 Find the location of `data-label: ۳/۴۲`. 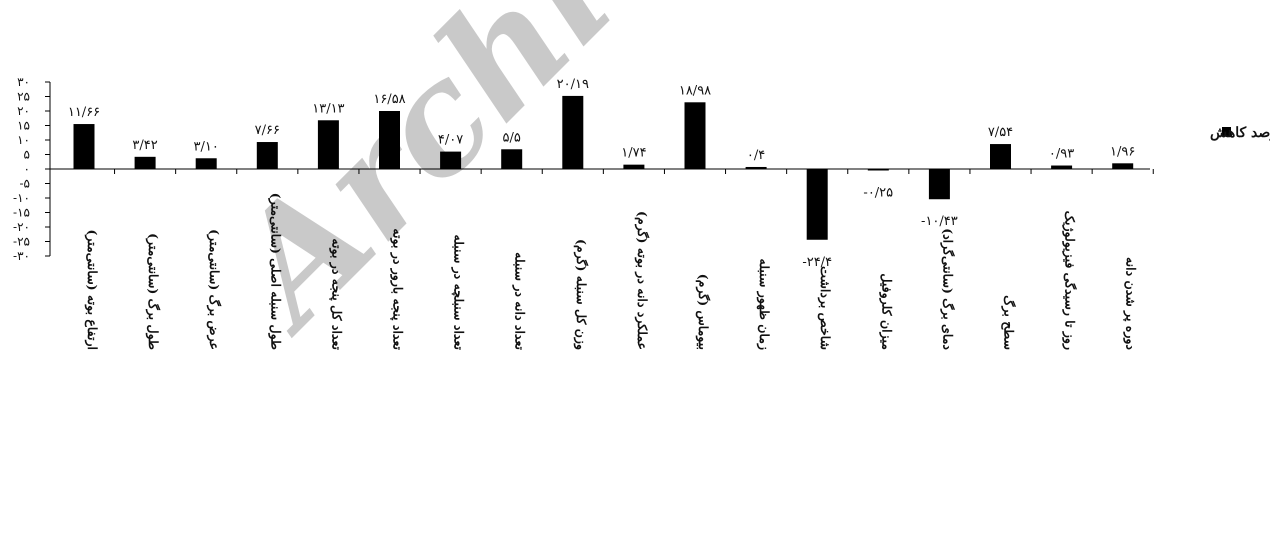

data-label: ۳/۴۲ is located at coordinates (144, 145).